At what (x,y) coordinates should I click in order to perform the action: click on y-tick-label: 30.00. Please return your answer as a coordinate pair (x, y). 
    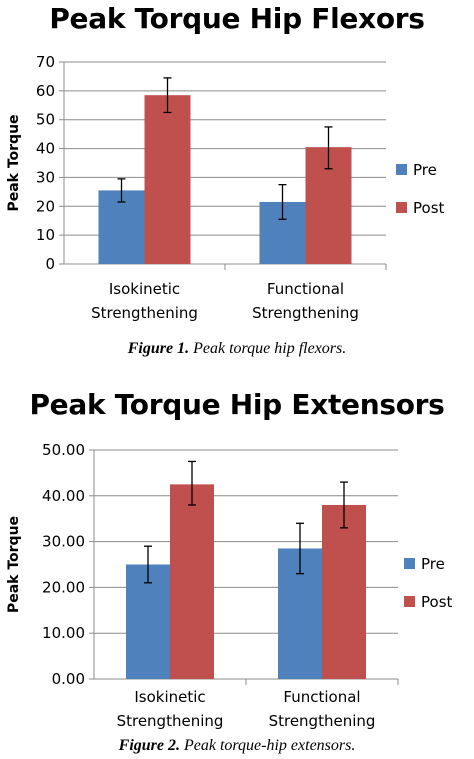
    Looking at the image, I should click on (63, 542).